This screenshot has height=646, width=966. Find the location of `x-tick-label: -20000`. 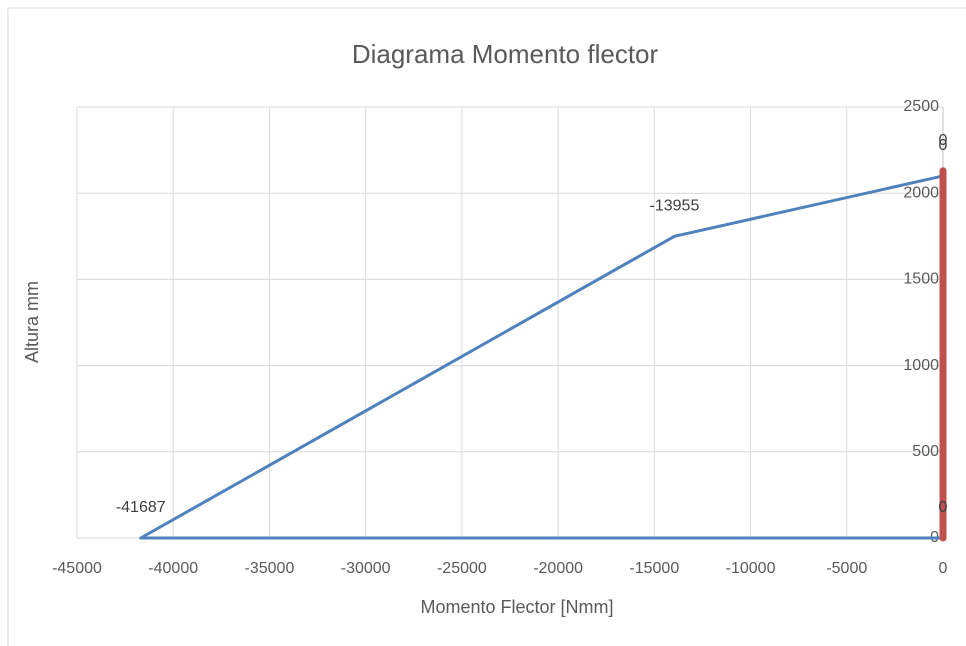

x-tick-label: -20000 is located at coordinates (558, 568).